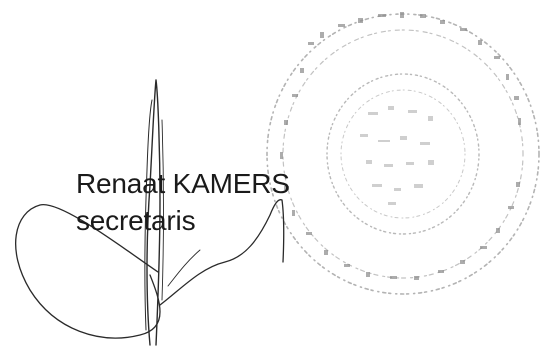  What do you see at coordinates (136, 220) in the screenshot?
I see `signer-title: secretaris` at bounding box center [136, 220].